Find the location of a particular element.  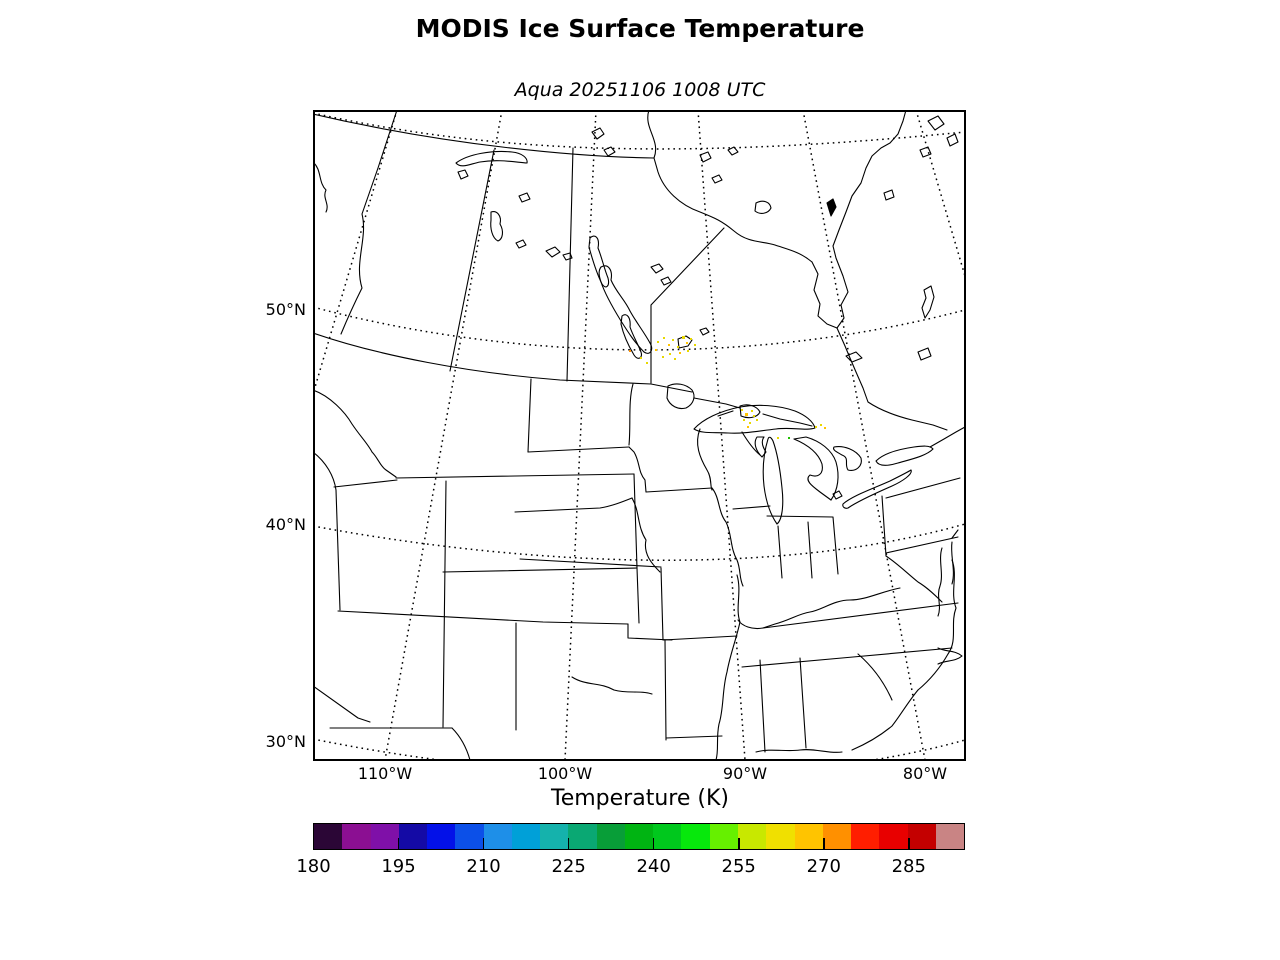

lon-label-90w: 90°W is located at coordinates (745, 773).